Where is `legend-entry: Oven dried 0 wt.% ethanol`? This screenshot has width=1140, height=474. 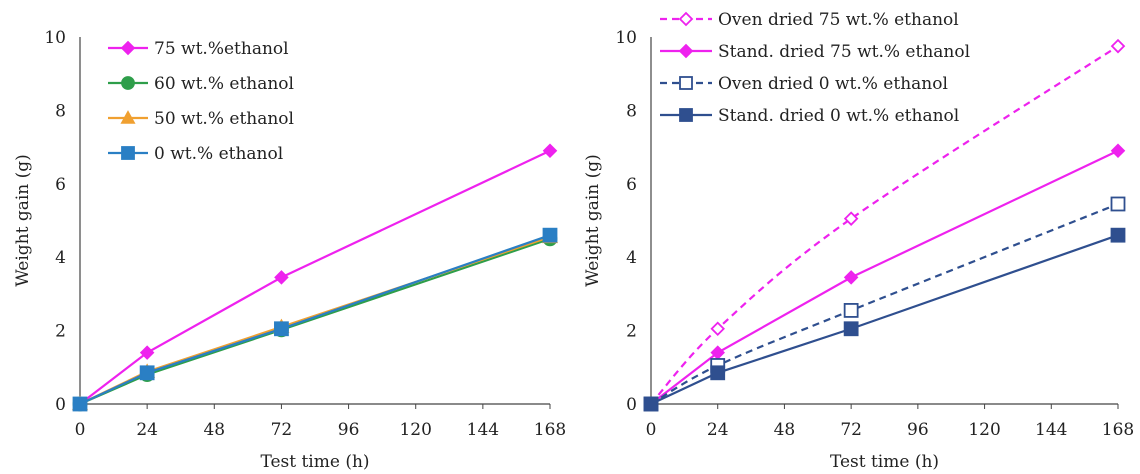
legend-entry: Oven dried 0 wt.% ethanol is located at coordinates (804, 84).